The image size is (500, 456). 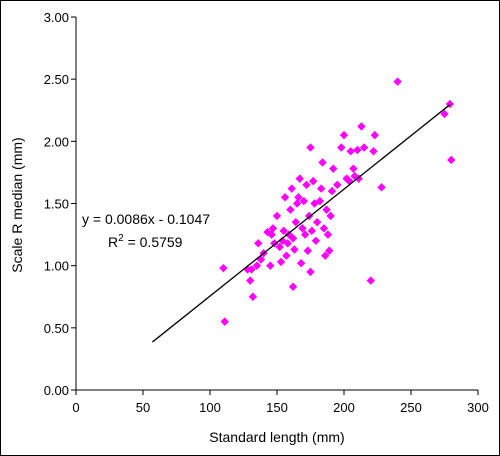 I want to click on x-tick-label: 300, so click(x=478, y=407).